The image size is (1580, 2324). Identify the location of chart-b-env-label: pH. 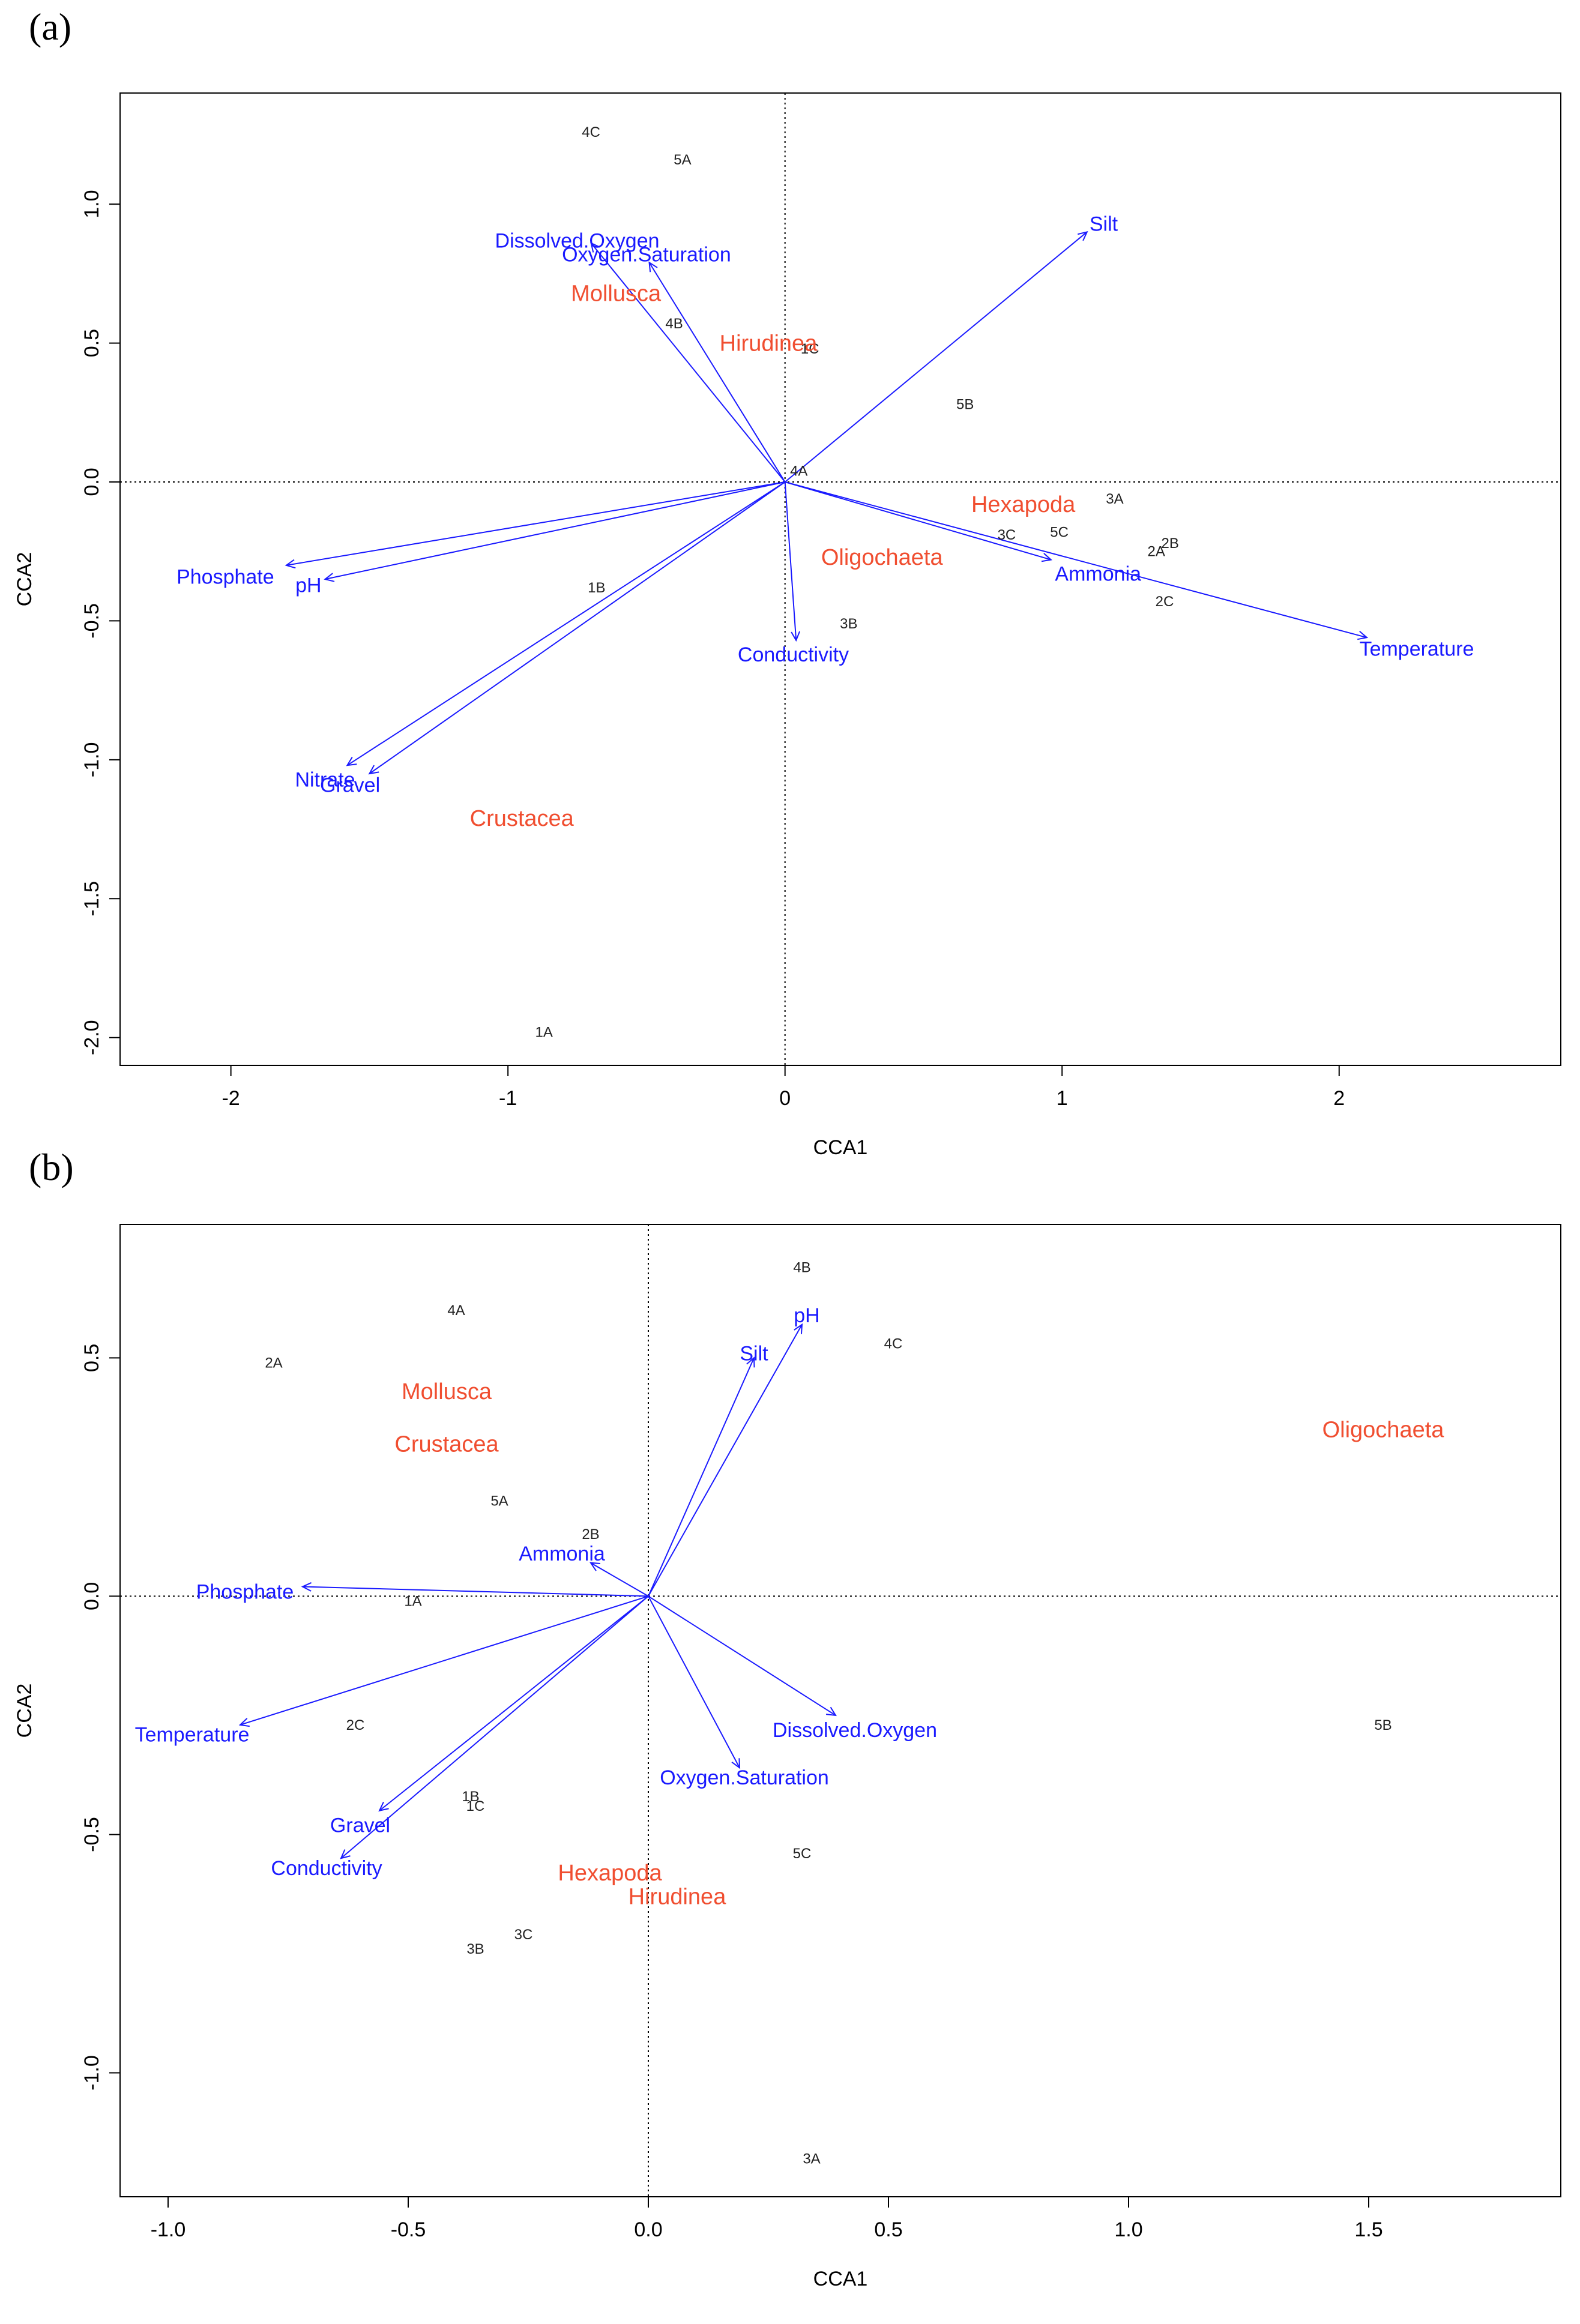
(806, 1315).